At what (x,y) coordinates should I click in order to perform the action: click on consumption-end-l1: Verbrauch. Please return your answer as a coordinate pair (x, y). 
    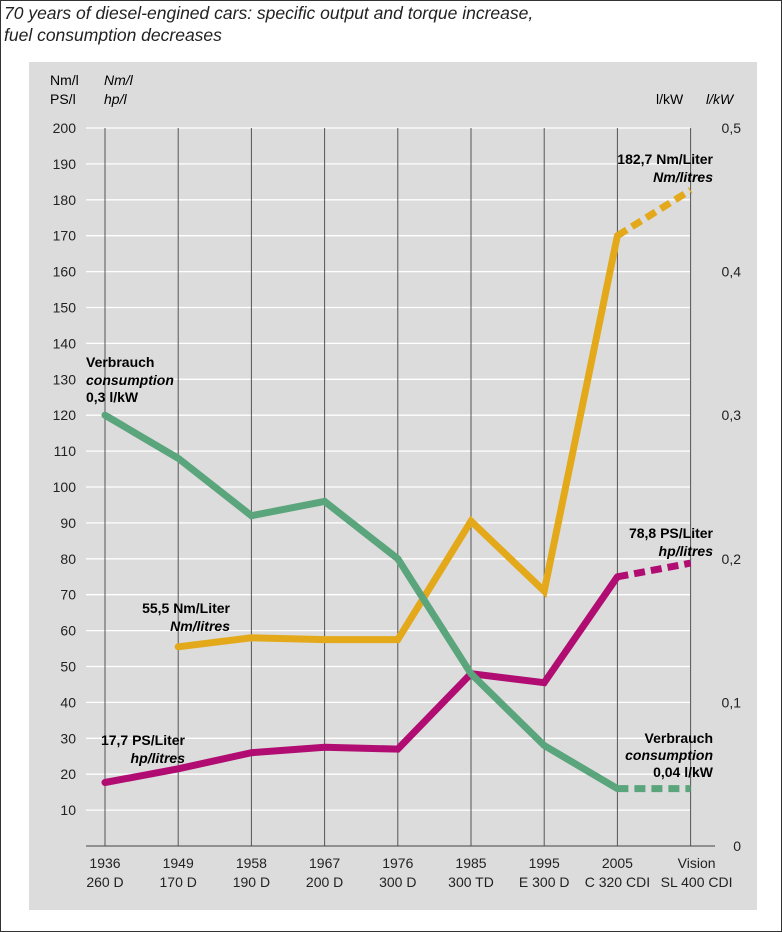
    Looking at the image, I should click on (679, 738).